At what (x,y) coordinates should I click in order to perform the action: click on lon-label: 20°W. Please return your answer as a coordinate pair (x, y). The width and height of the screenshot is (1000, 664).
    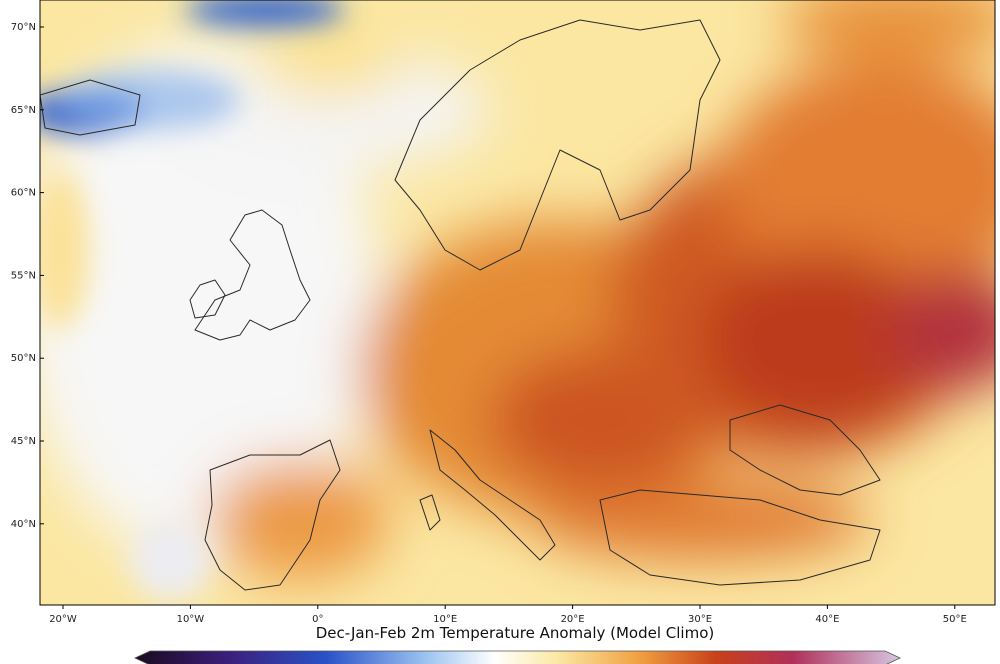
    Looking at the image, I should click on (63, 619).